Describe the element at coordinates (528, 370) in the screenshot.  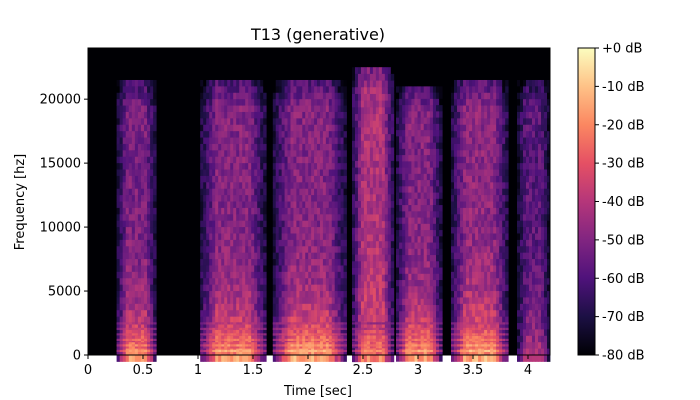
I see `x-tick-label: 4` at that location.